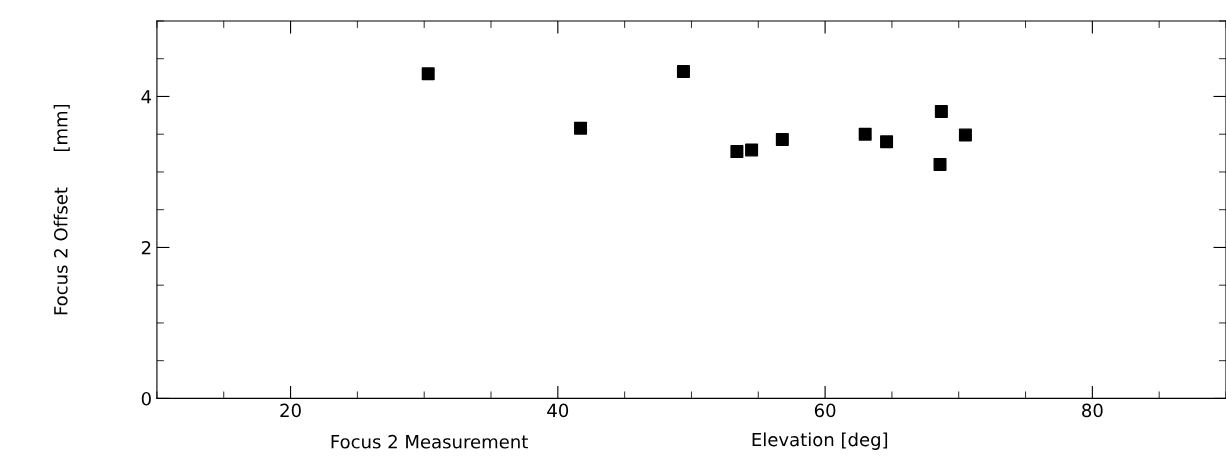 The width and height of the screenshot is (1226, 466). I want to click on x-axis-title: Elevation [deg], so click(820, 441).